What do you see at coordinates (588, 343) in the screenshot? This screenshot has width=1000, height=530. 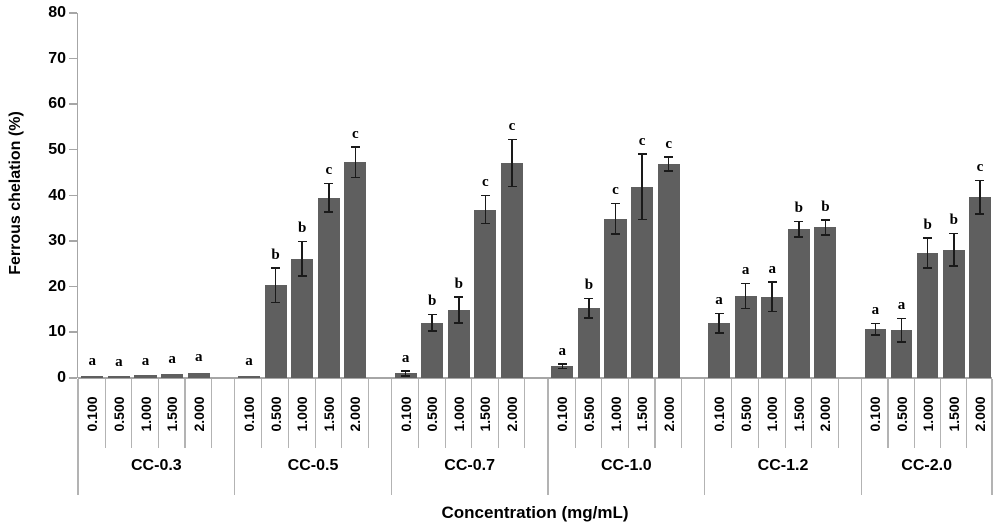 I see `bar-CC-1.0-0.500` at bounding box center [588, 343].